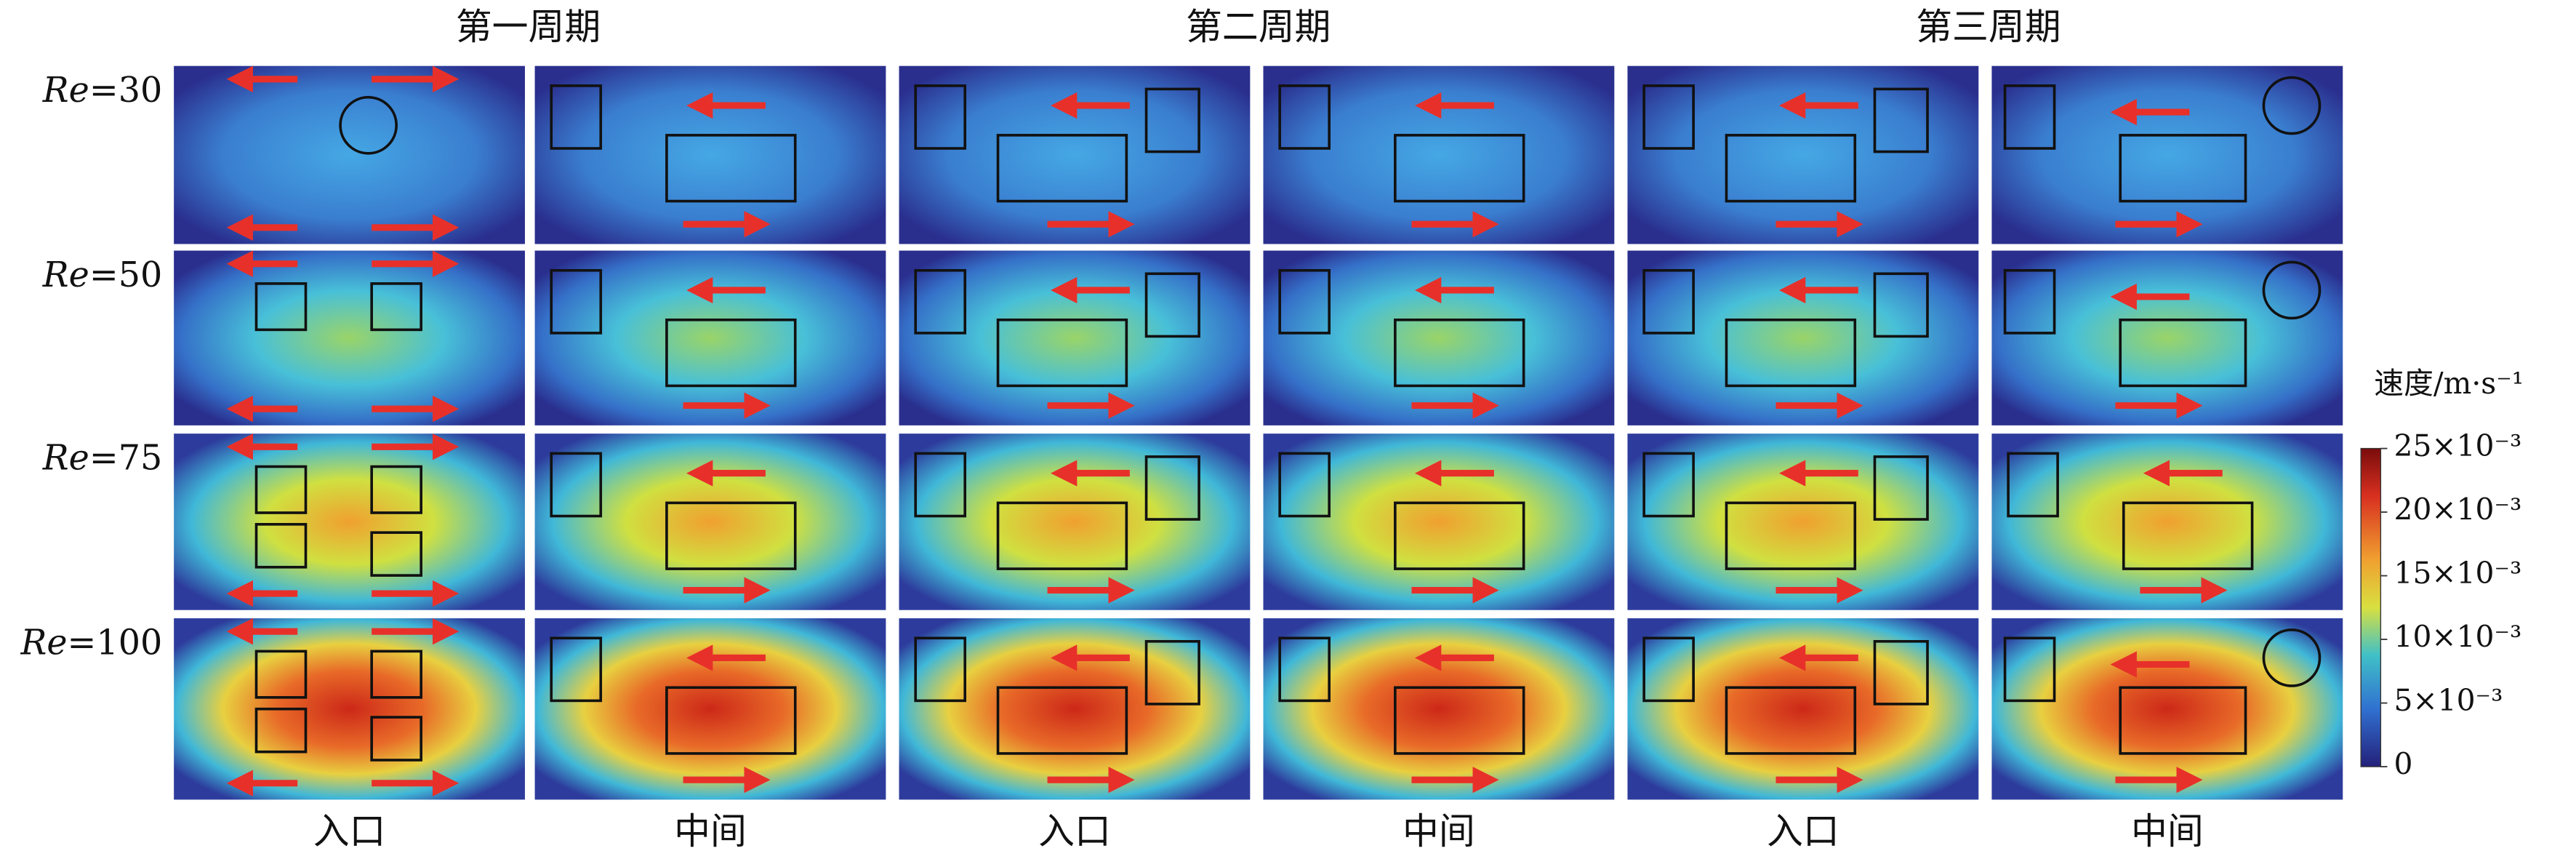 This screenshot has height=859, width=2576. I want to click on row-label: Re=100, so click(92, 643).